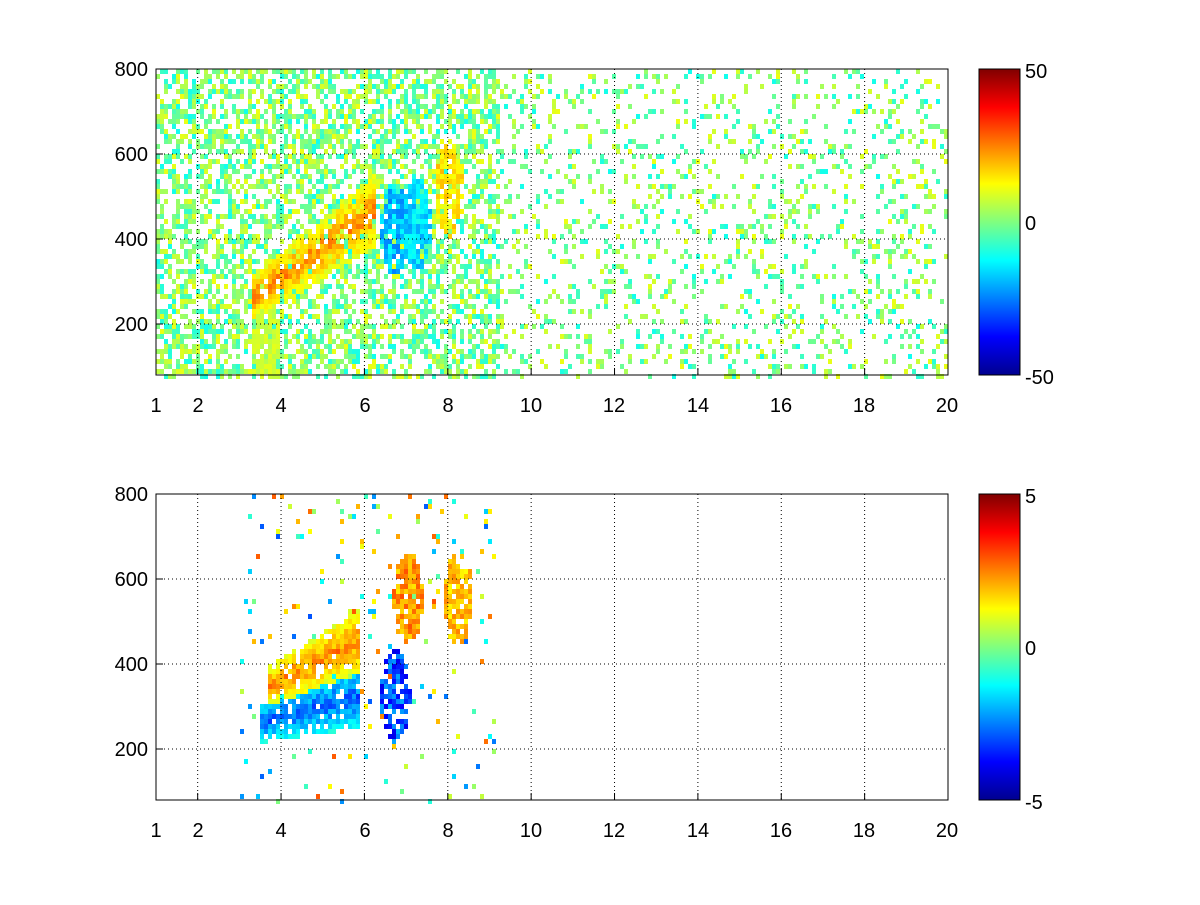 Image resolution: width=1200 pixels, height=905 pixels. Describe the element at coordinates (1016, 225) in the screenshot. I see `colorbar-top: 50 0 -50` at that location.